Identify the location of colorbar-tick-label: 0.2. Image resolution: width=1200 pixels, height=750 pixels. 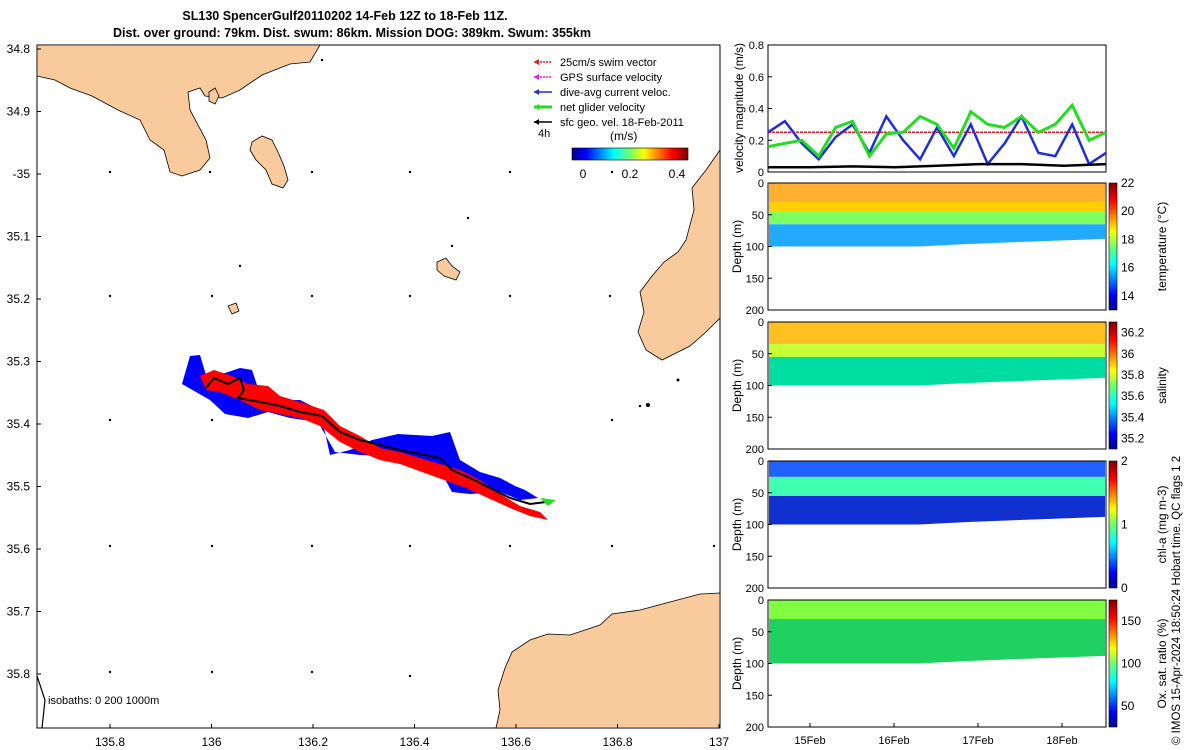
(630, 174).